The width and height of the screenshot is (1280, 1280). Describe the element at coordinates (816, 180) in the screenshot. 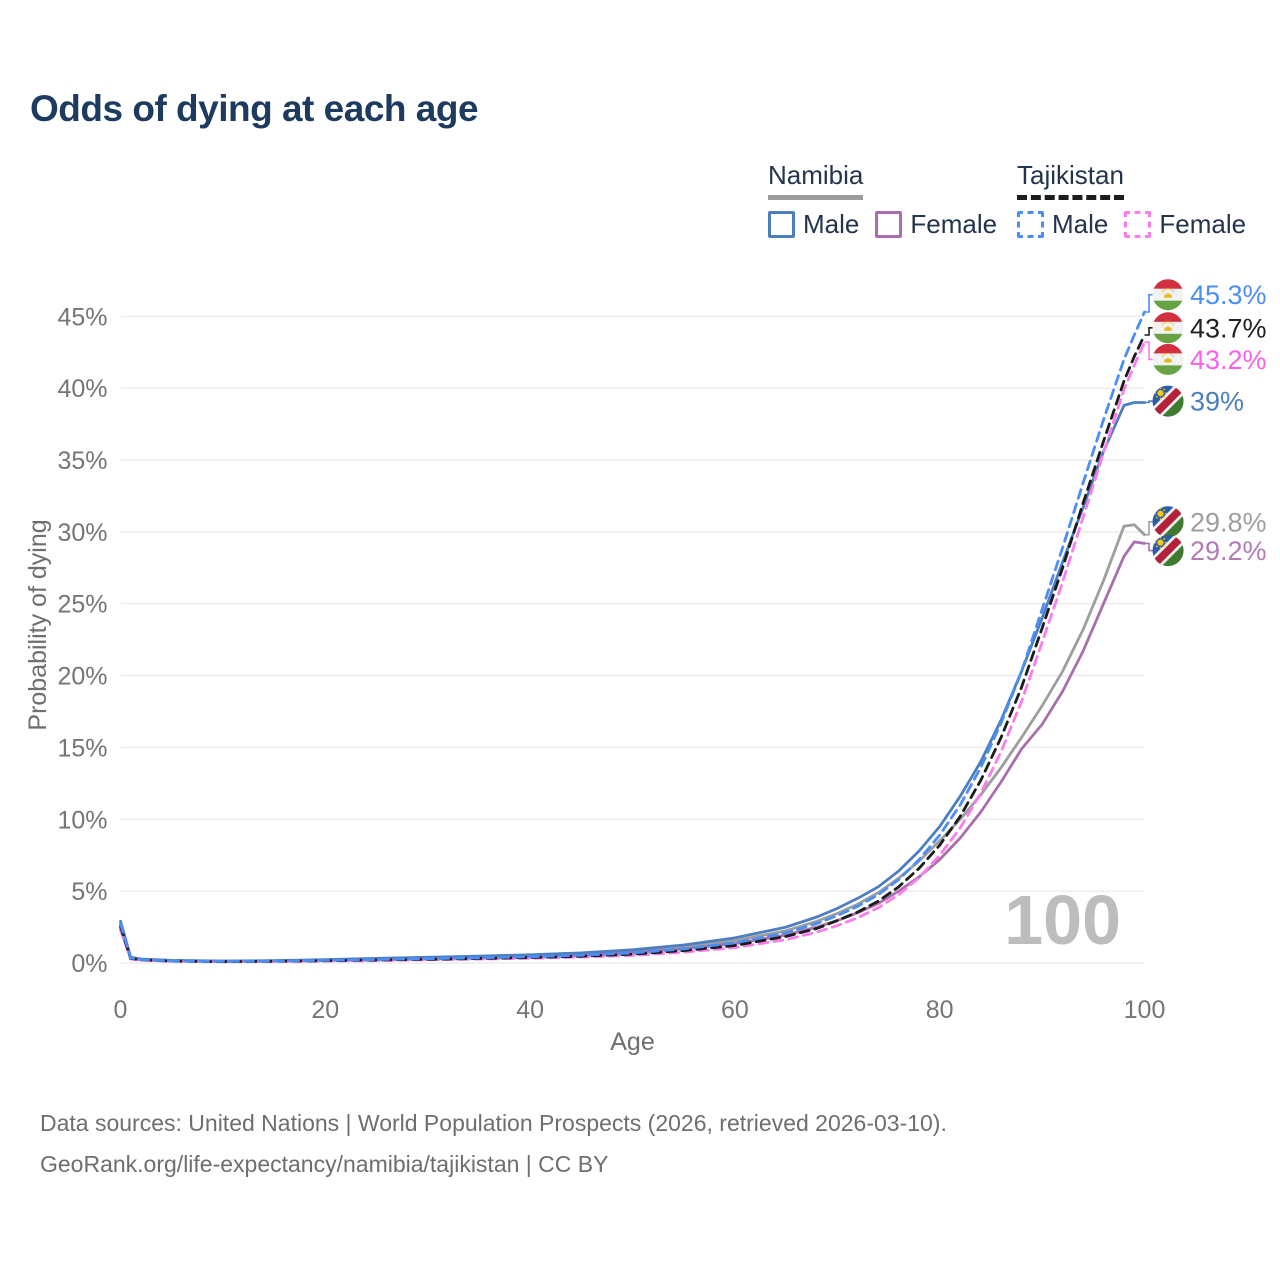

I see `legend-title-namibia: Namibia` at that location.